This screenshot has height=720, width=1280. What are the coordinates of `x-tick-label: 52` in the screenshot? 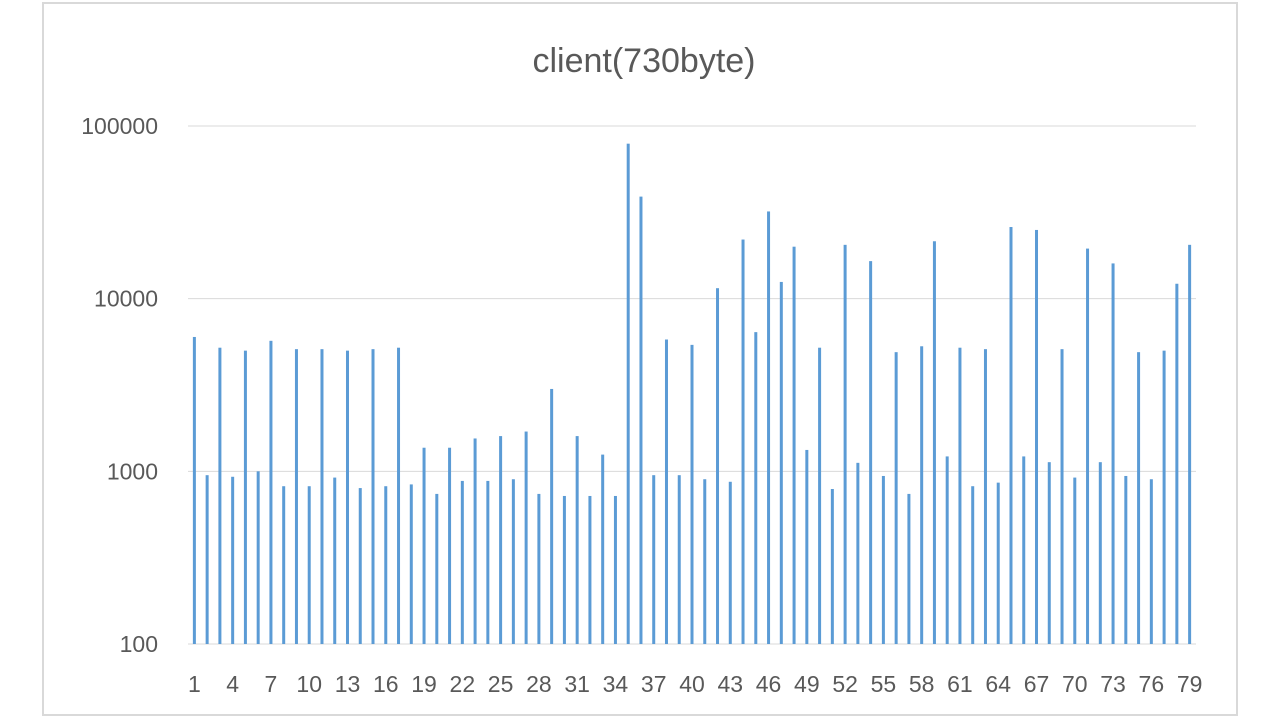 It's located at (845, 684).